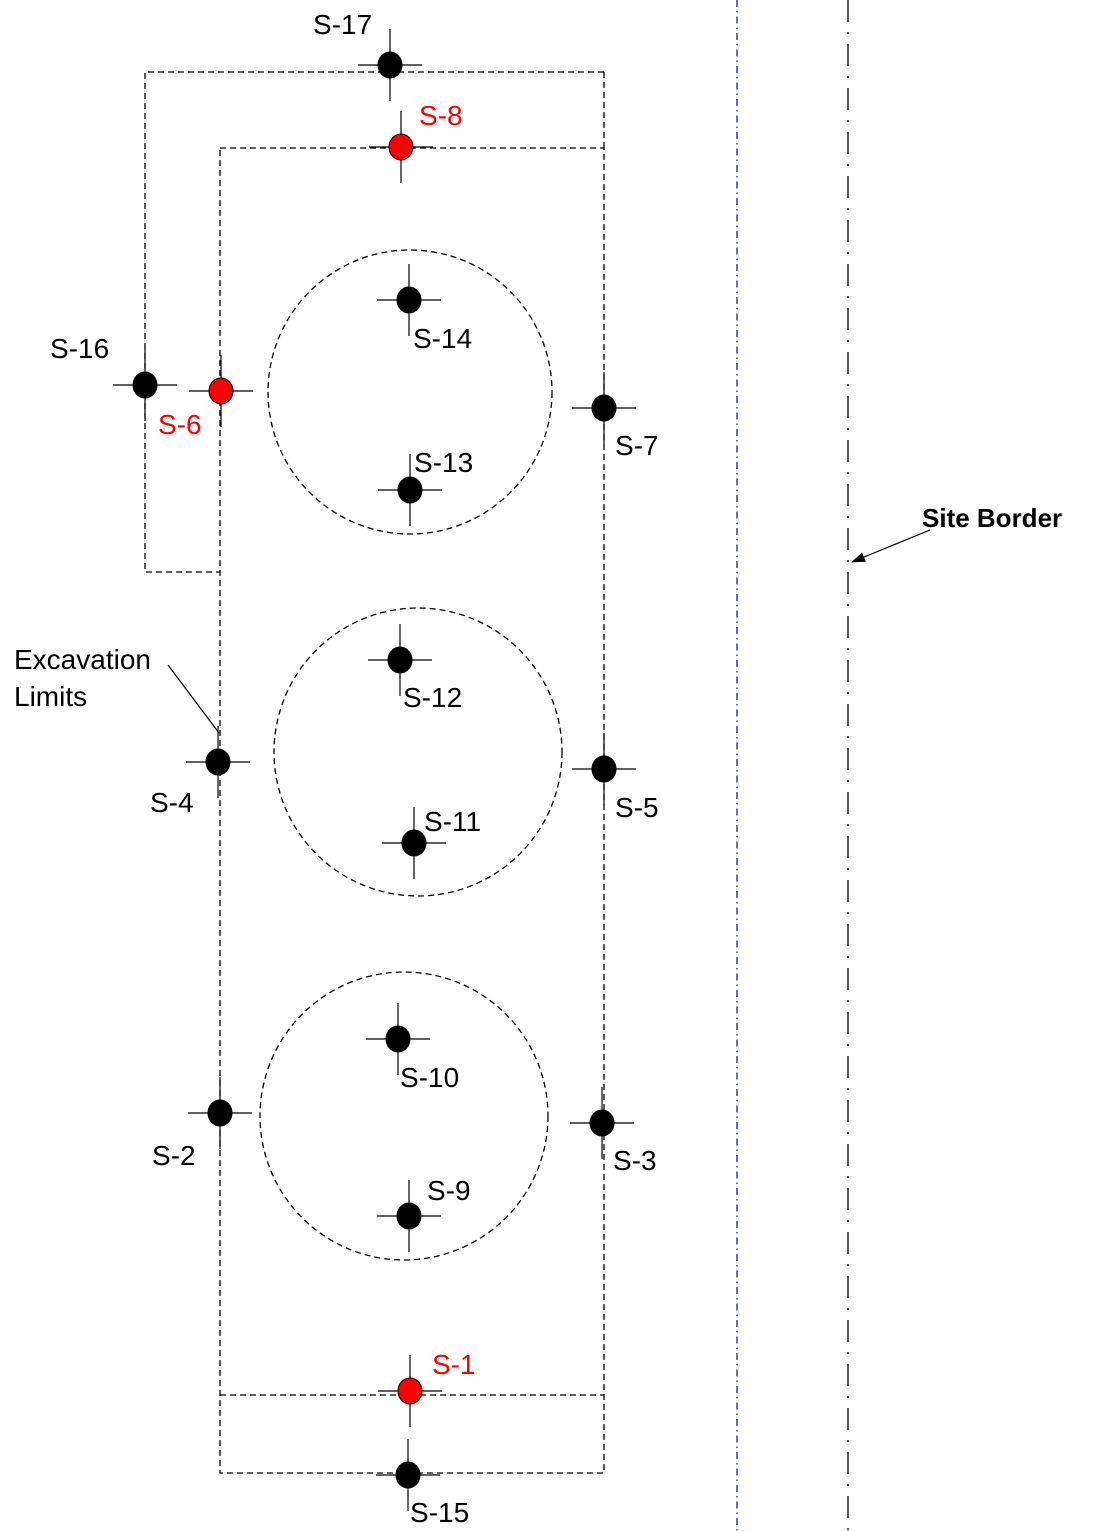 Image resolution: width=1111 pixels, height=1531 pixels. I want to click on sample-label-s-7: S-7, so click(637, 445).